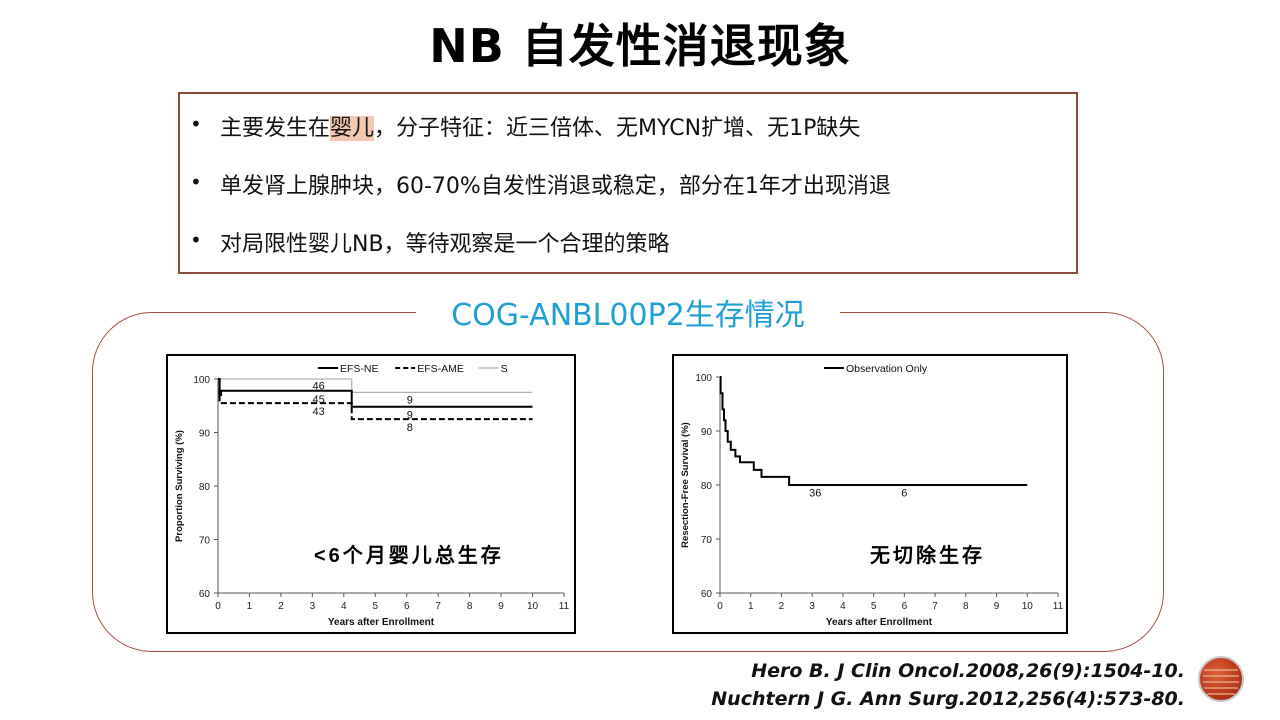 The height and width of the screenshot is (720, 1280). I want to click on reference-1: Hero B. J Clin Oncol.2008,26(9):1504-10., so click(968, 671).